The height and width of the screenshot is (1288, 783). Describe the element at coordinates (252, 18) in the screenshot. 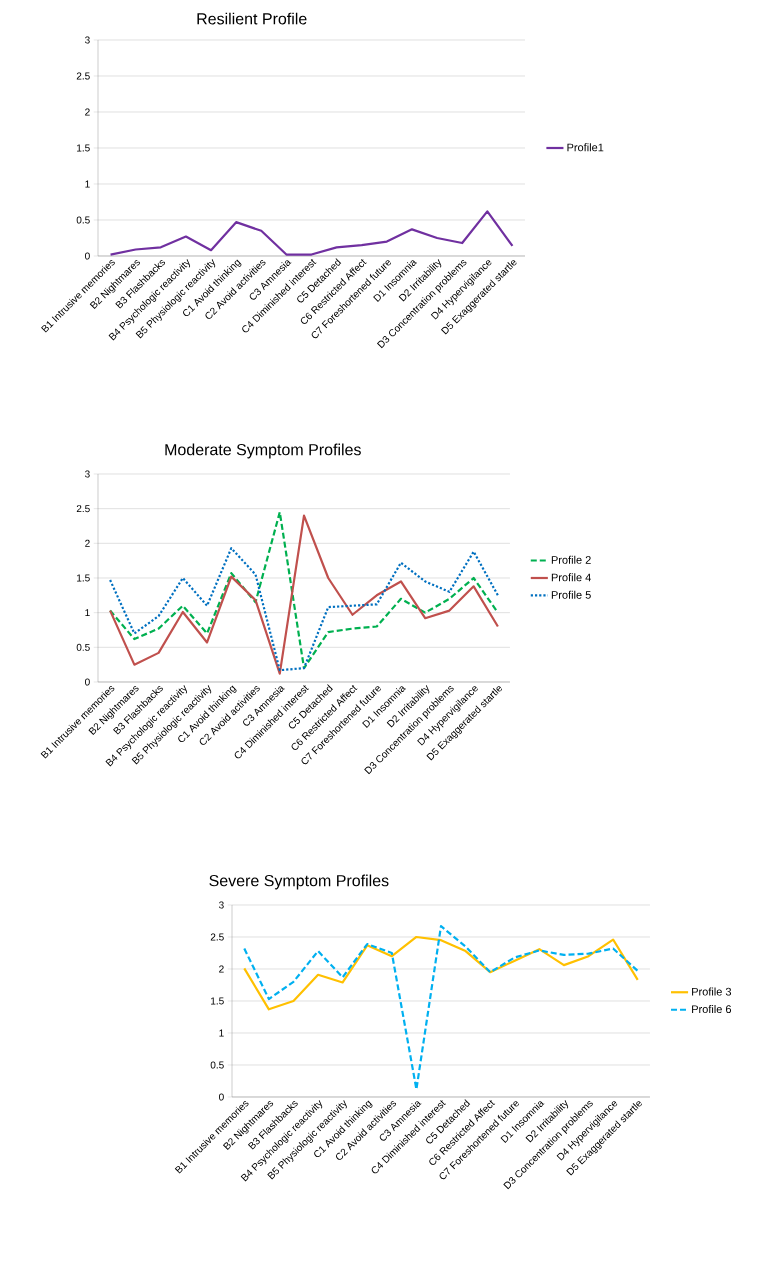

I see `chart-title: Resilient Profile` at that location.